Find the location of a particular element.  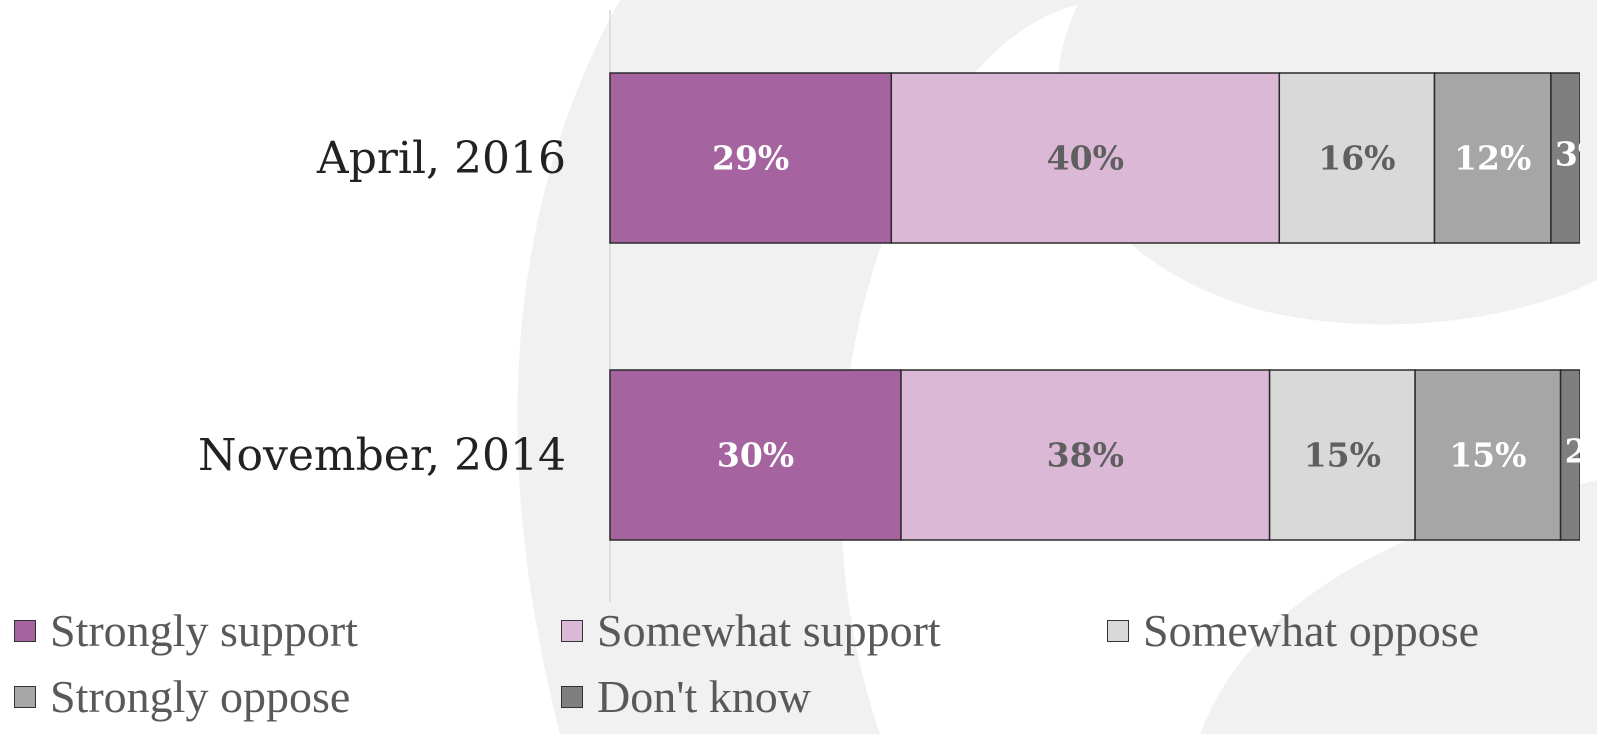

bar-strongly-oppose-november-2014 is located at coordinates (1488, 455).